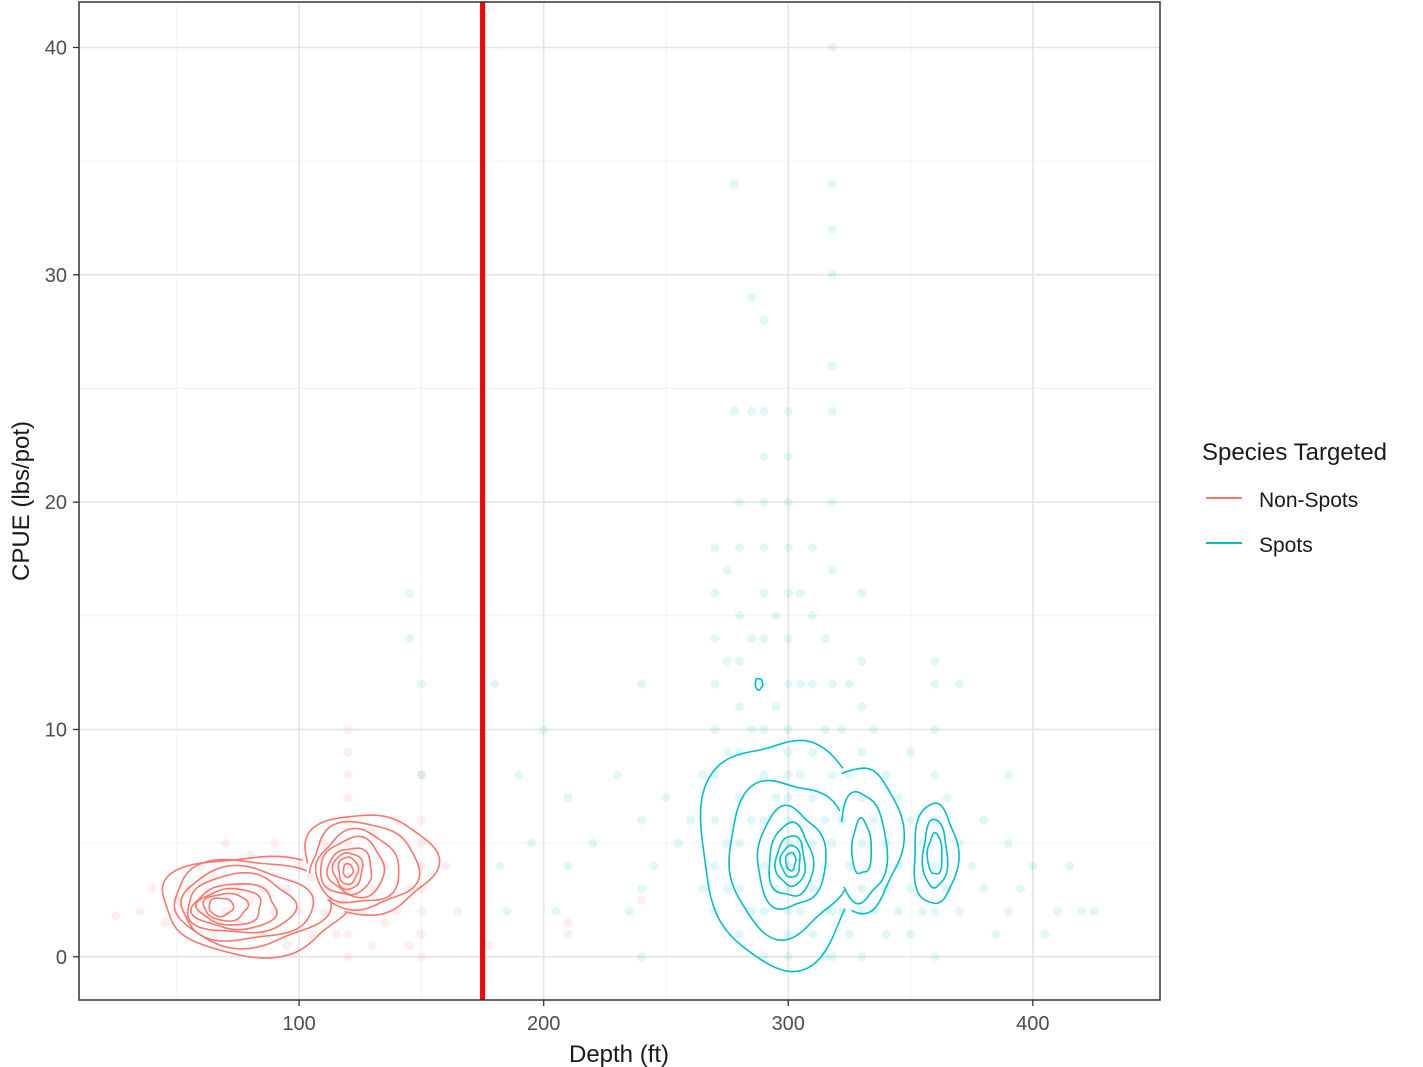 Image resolution: width=1423 pixels, height=1067 pixels. I want to click on legend: Species Targeted Non-Spots Spots, so click(1294, 498).